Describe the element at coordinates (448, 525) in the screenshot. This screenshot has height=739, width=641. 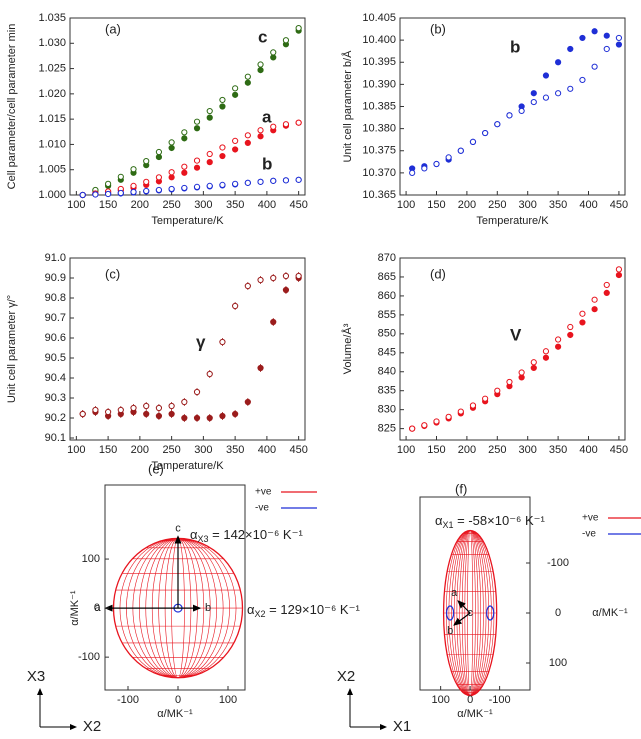
I see `annotation-subscript: X1` at that location.